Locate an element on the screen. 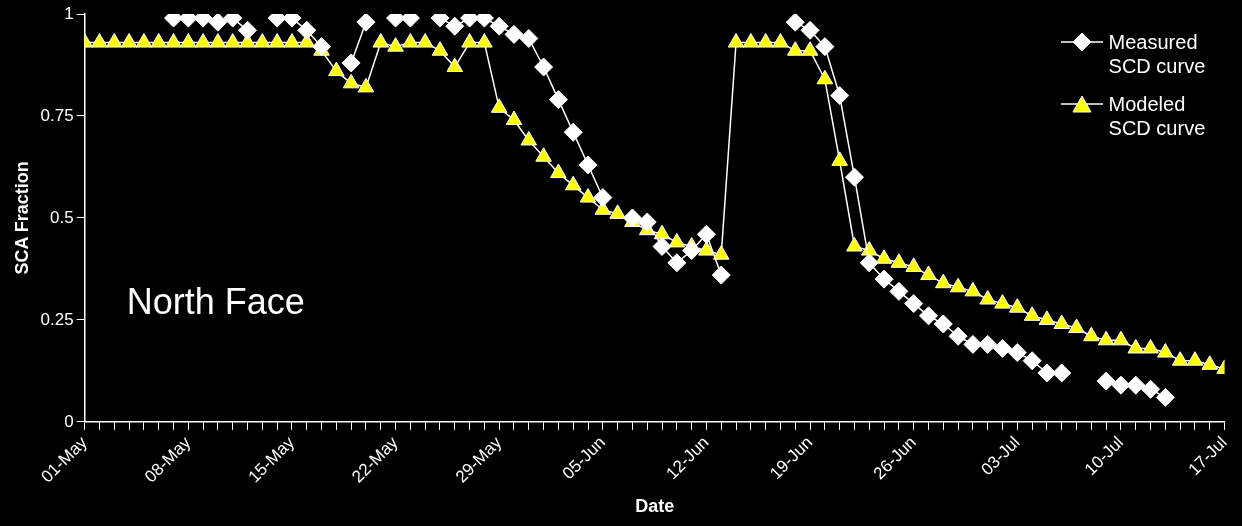 Image resolution: width=1242 pixels, height=526 pixels. legend-label: Modeled SCD curve is located at coordinates (1157, 116).